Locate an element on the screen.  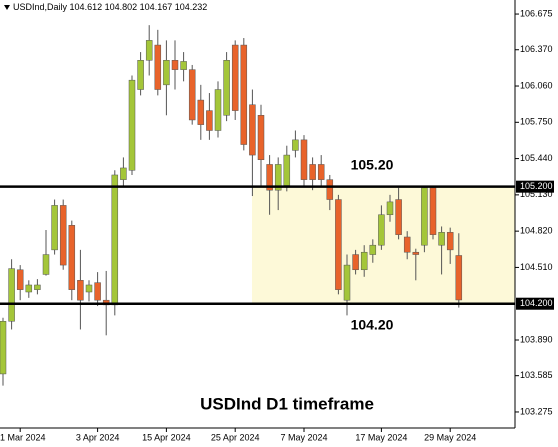
y-tick-label: 106.675 is located at coordinates (536, 13).